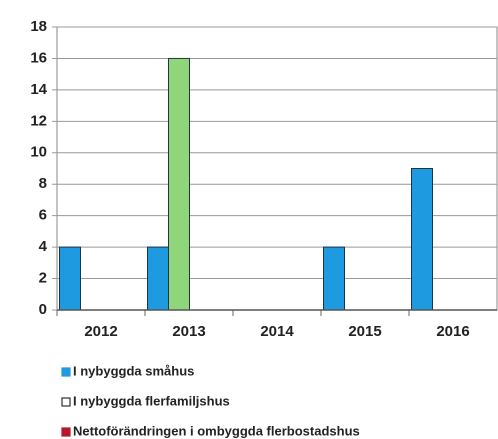 The height and width of the screenshot is (439, 498). What do you see at coordinates (43, 309) in the screenshot?
I see `y-tick-label: 0` at bounding box center [43, 309].